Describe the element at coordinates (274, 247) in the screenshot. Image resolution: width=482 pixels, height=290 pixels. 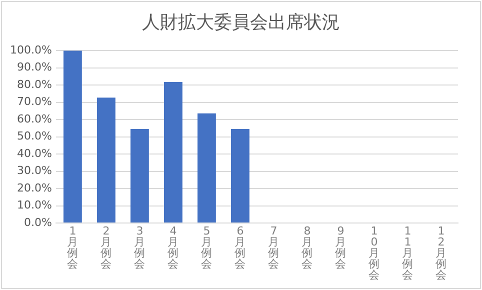
I see `x-tick-label: 7月例会` at that location.